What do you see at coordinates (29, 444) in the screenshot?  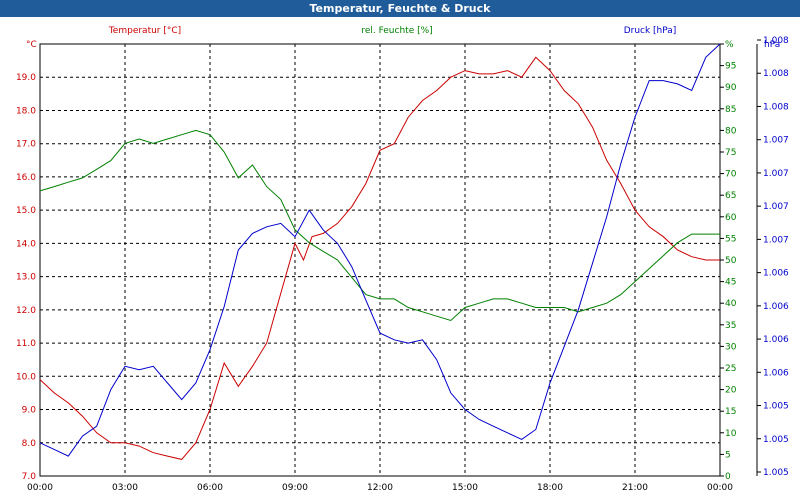 I see `left-axis-tick-label: 8.0` at bounding box center [29, 444].